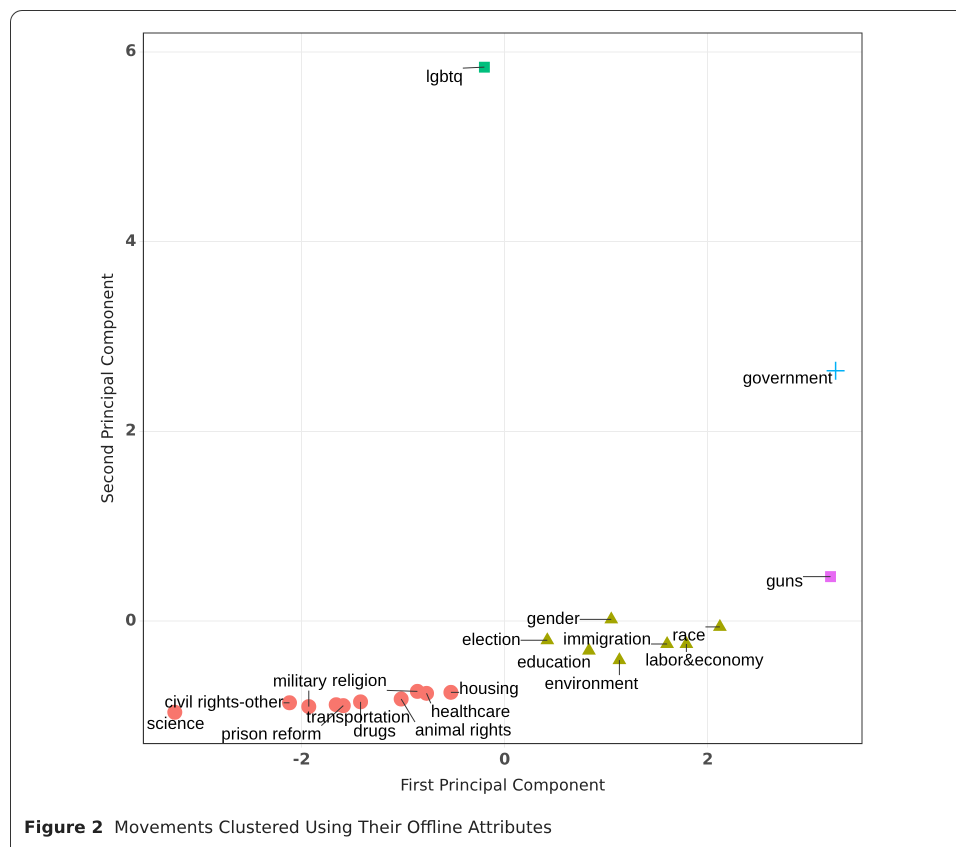 The height and width of the screenshot is (847, 957). Describe the element at coordinates (271, 734) in the screenshot. I see `data-label: prison reform` at that location.